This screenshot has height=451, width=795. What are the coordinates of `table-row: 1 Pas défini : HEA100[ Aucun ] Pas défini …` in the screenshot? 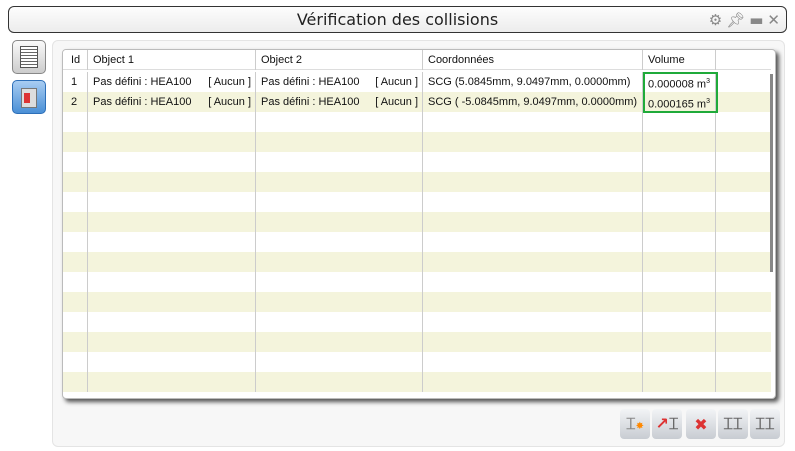 It's located at (417, 82).